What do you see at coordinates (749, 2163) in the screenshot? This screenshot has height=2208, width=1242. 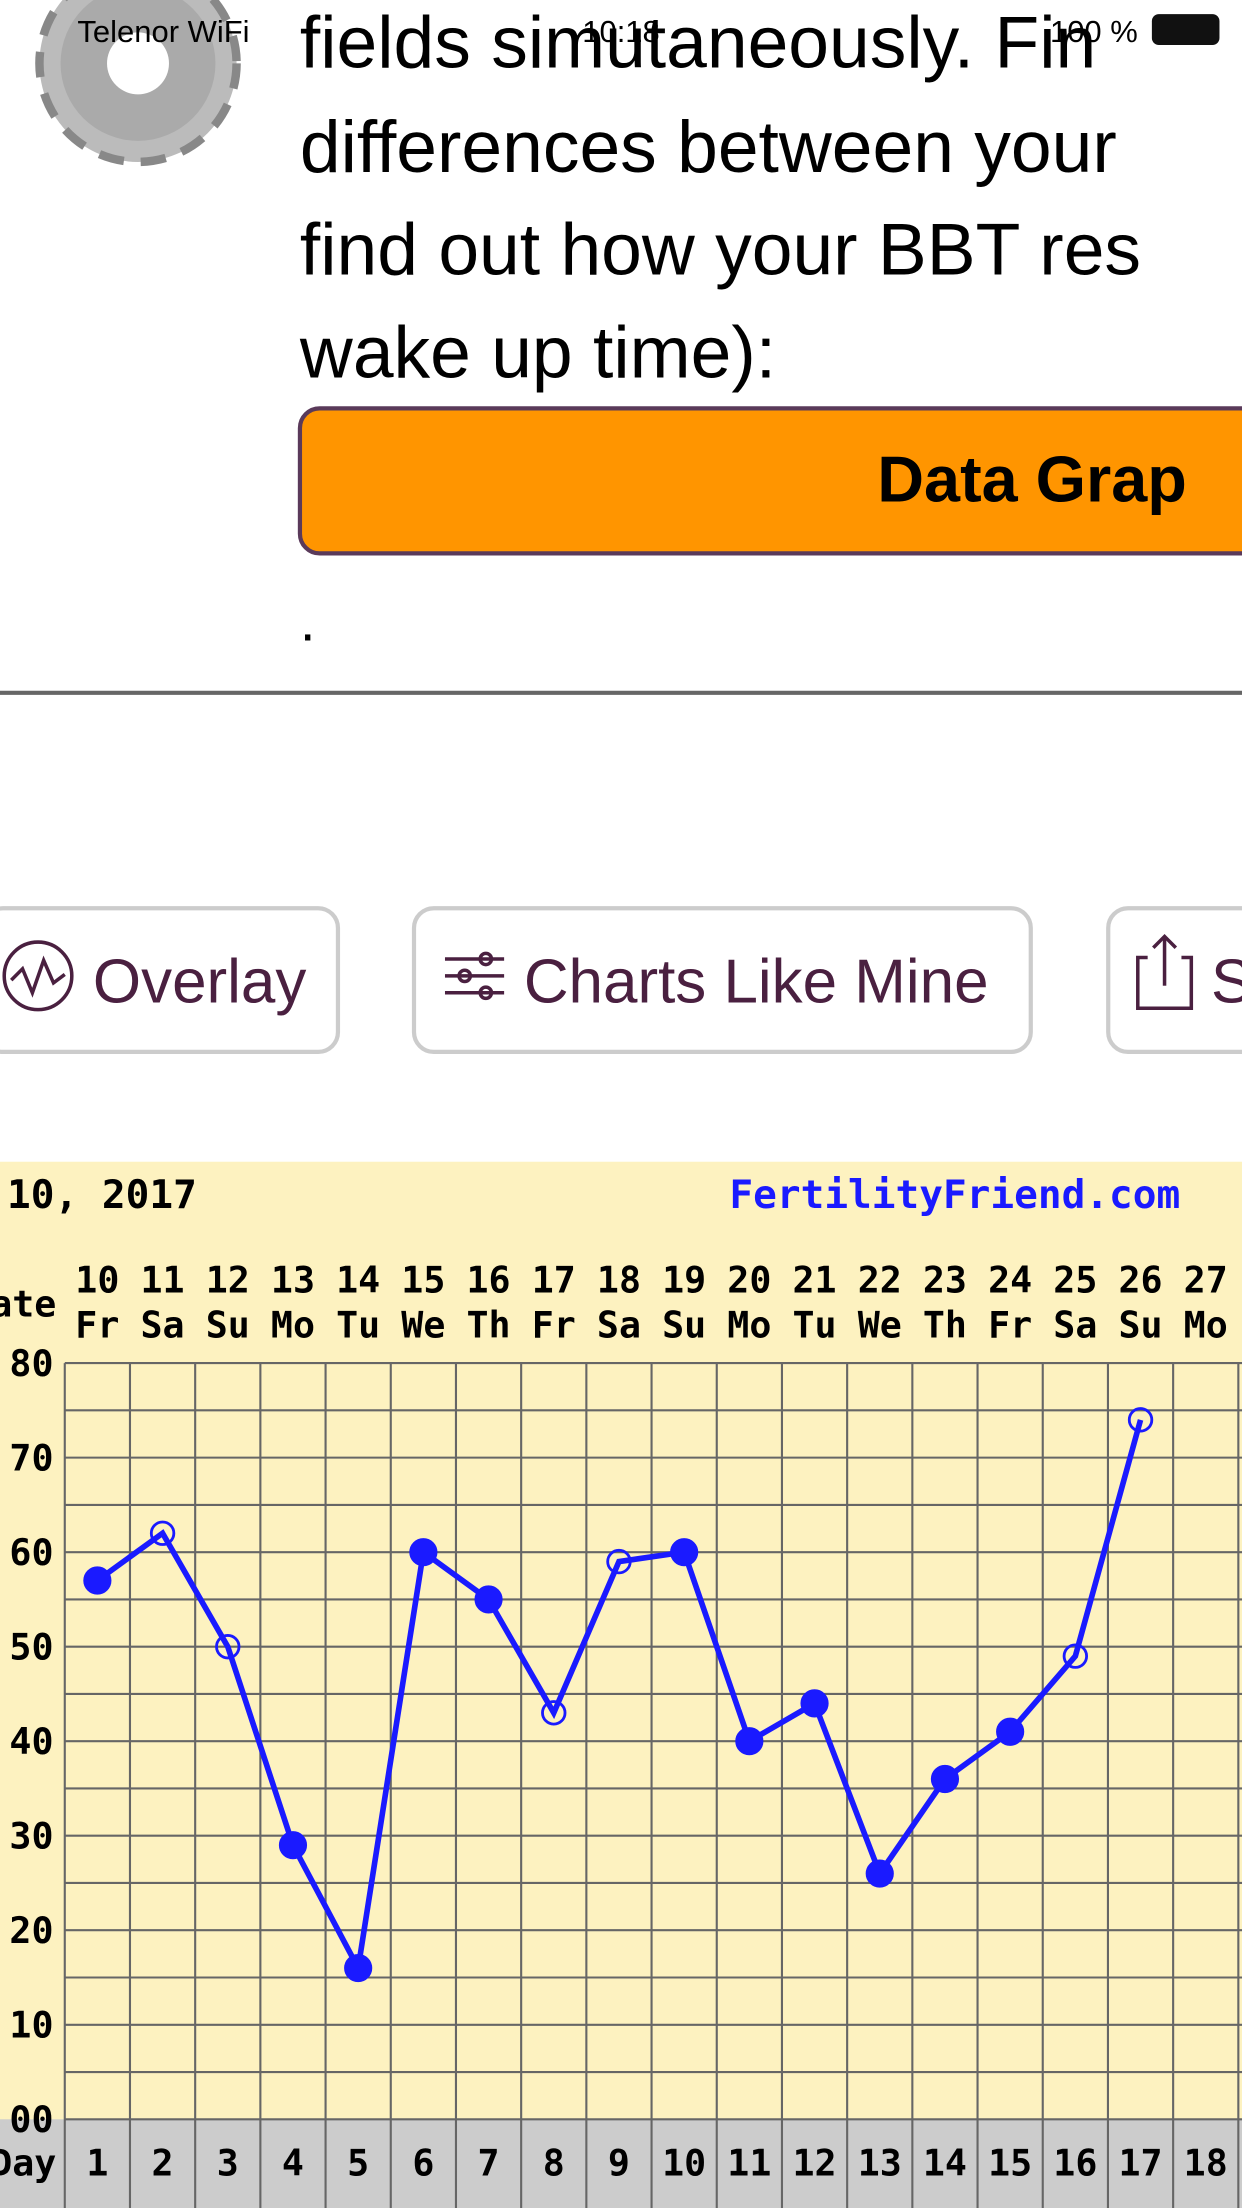 I see `cycle-day-label: 11` at bounding box center [749, 2163].